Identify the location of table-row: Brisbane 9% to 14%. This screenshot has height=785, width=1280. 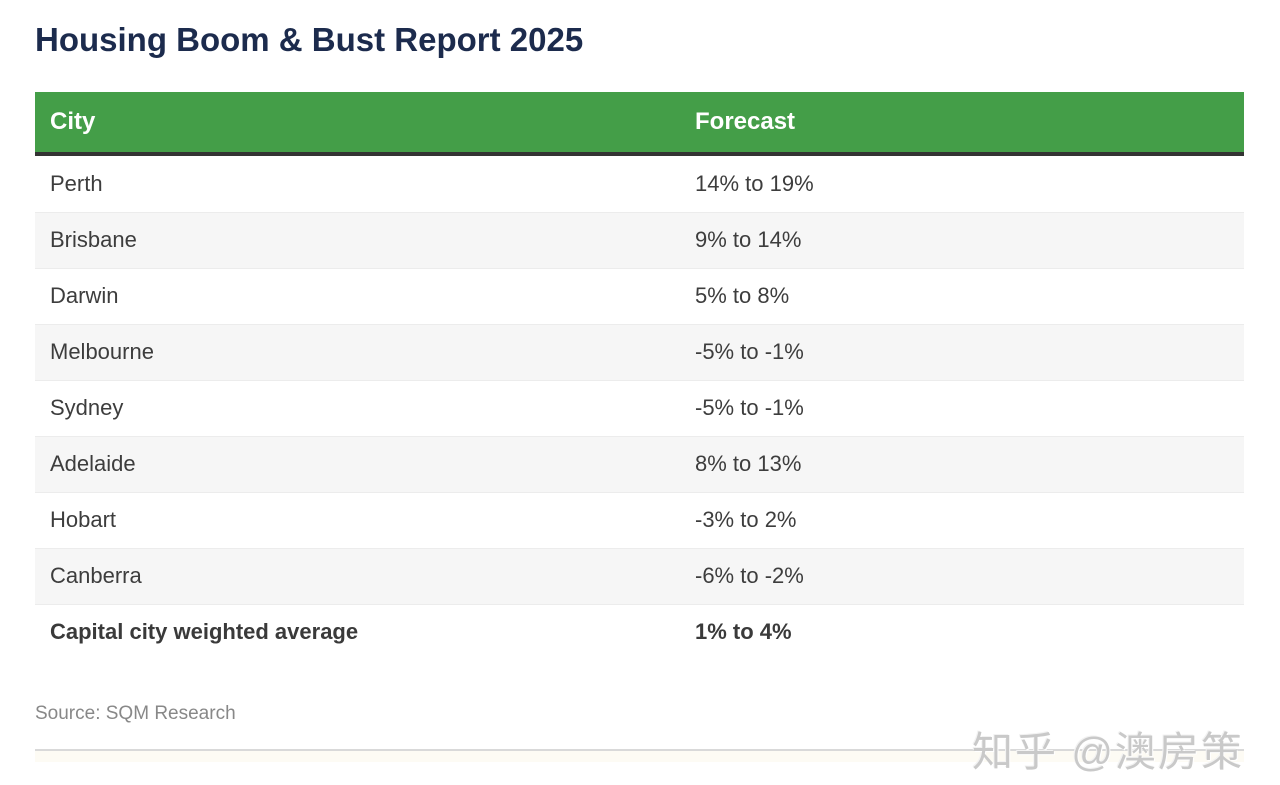
(639, 239).